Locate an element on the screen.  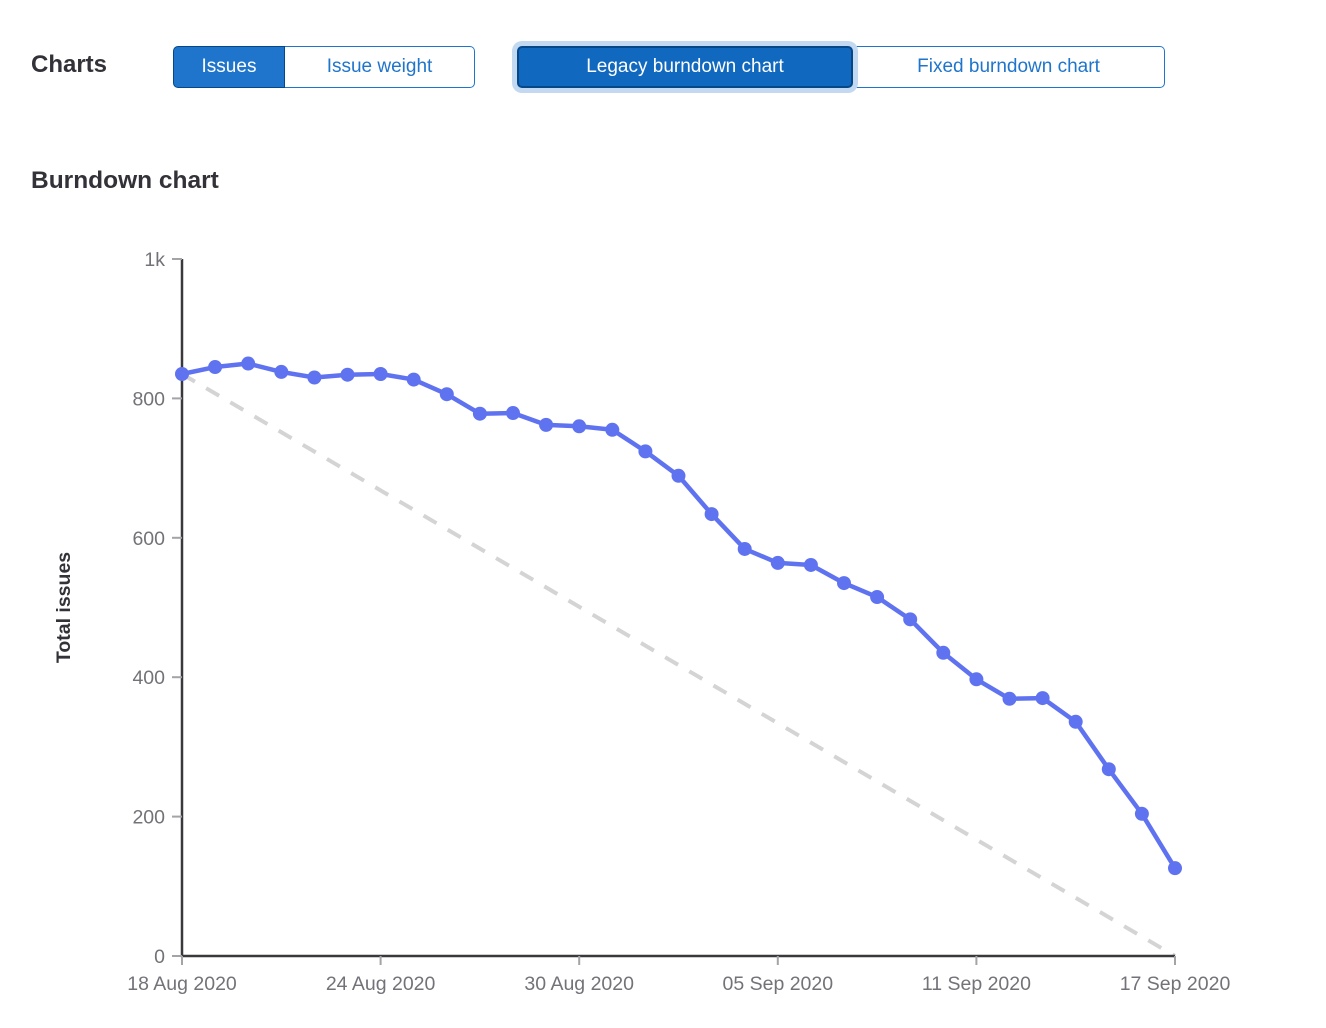
x-tick-label: 17 Sep 2020 is located at coordinates (1175, 984).